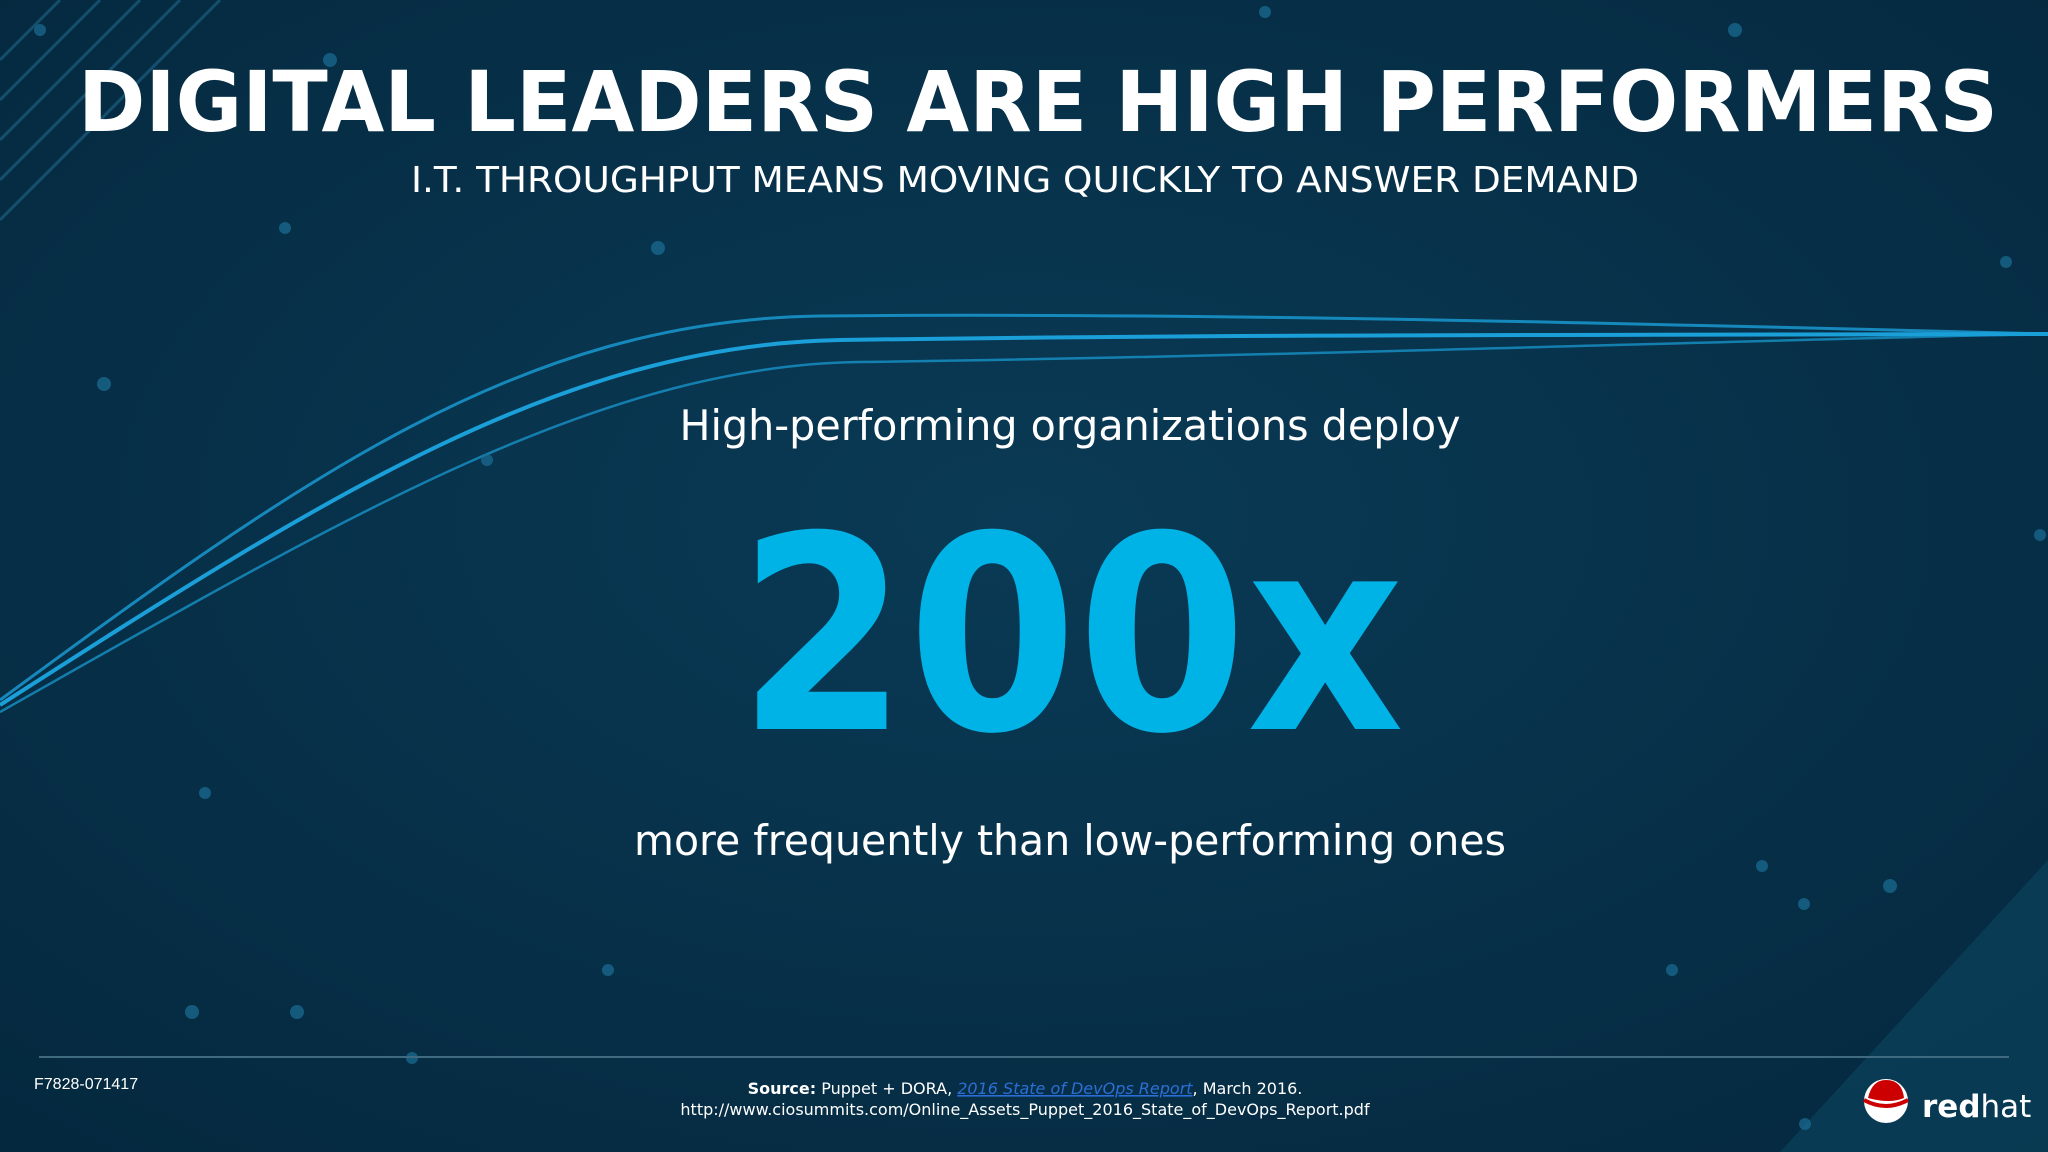 The height and width of the screenshot is (1152, 2048). I want to click on source-date: , March 2016., so click(1248, 1088).